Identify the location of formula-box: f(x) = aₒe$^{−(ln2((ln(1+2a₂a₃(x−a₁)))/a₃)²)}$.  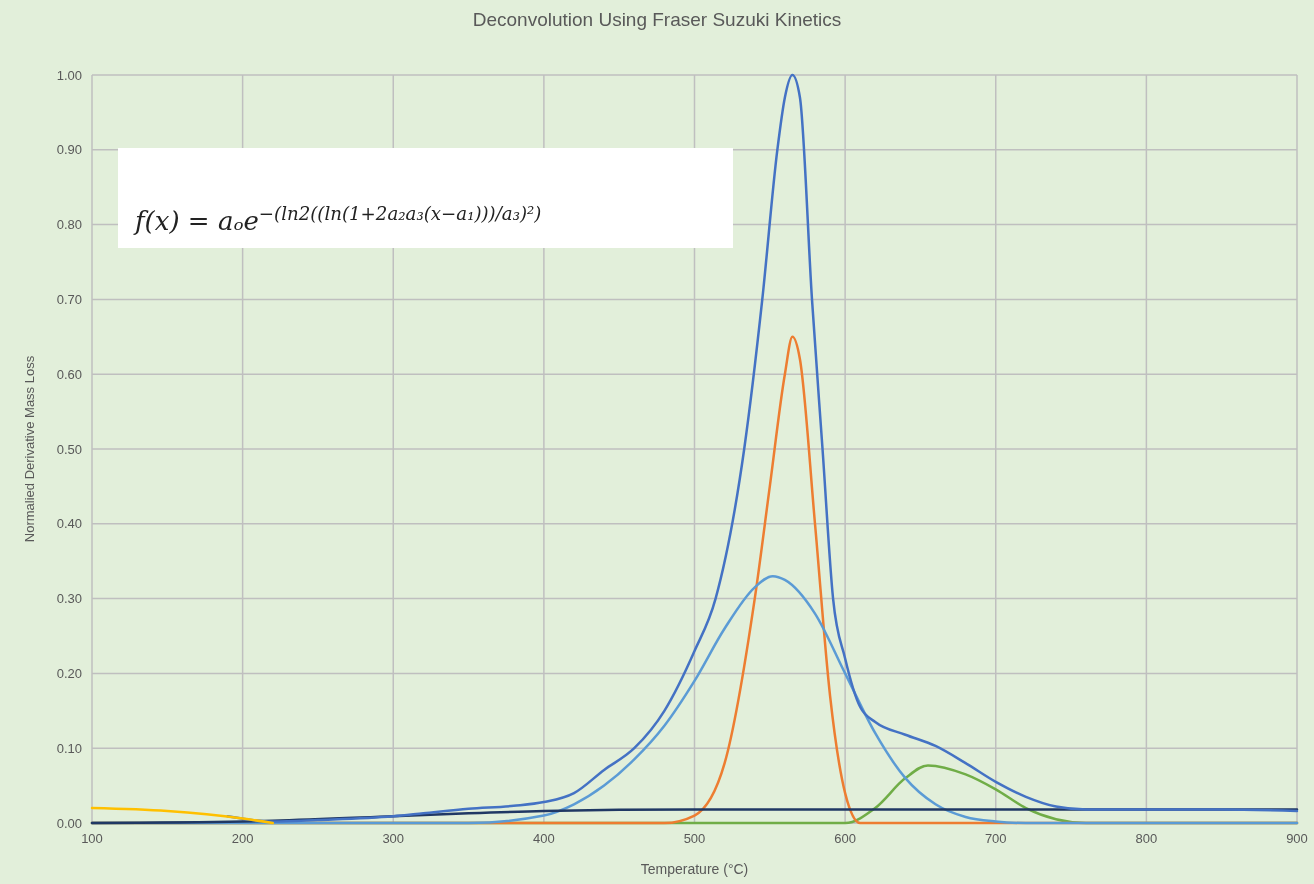
(425, 198).